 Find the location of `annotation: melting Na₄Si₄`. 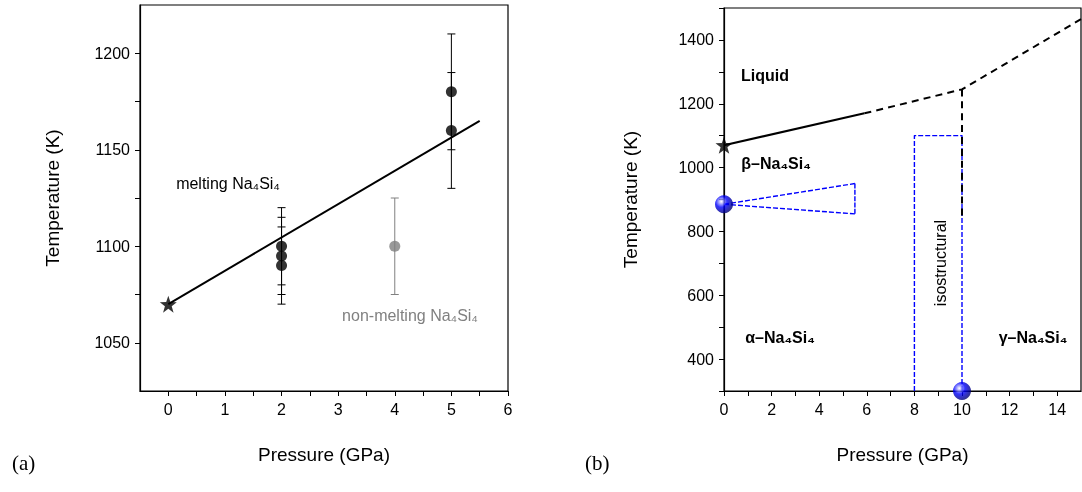

annotation: melting Na₄Si₄ is located at coordinates (228, 183).